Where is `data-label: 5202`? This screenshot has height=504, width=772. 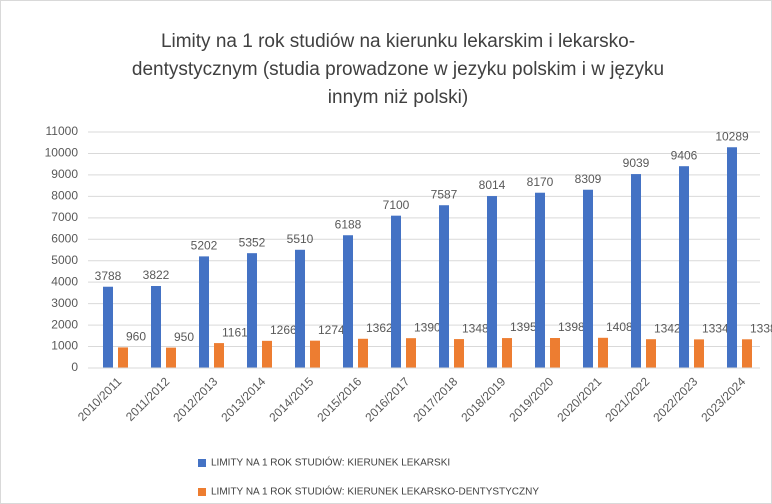
data-label: 5202 is located at coordinates (204, 246).